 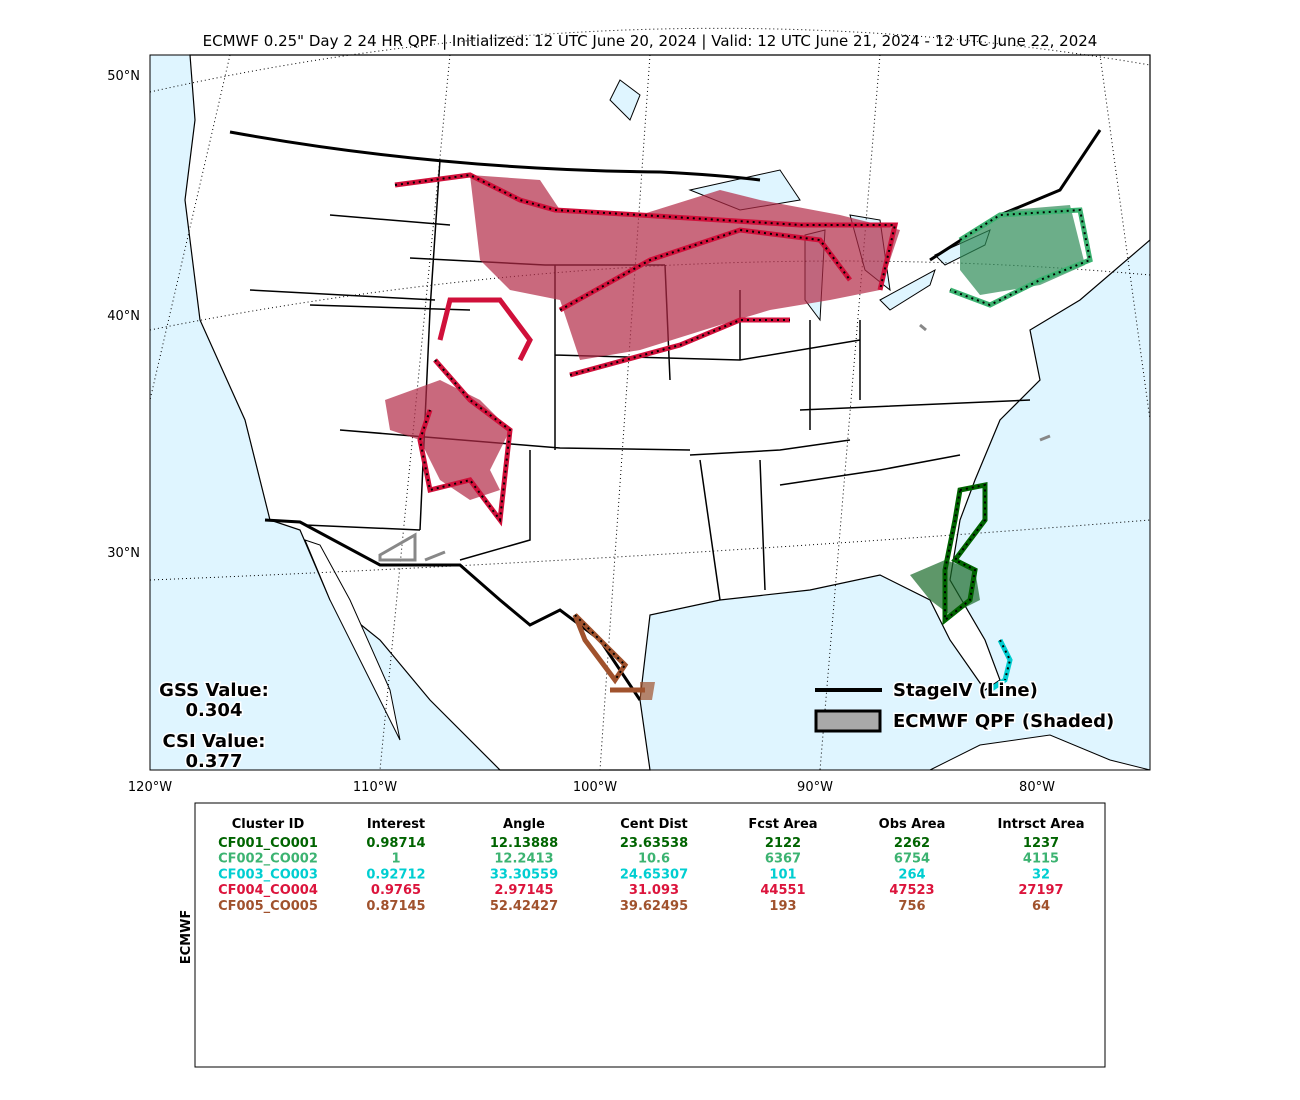 What do you see at coordinates (524, 906) in the screenshot?
I see `table-cell: 52.42427` at bounding box center [524, 906].